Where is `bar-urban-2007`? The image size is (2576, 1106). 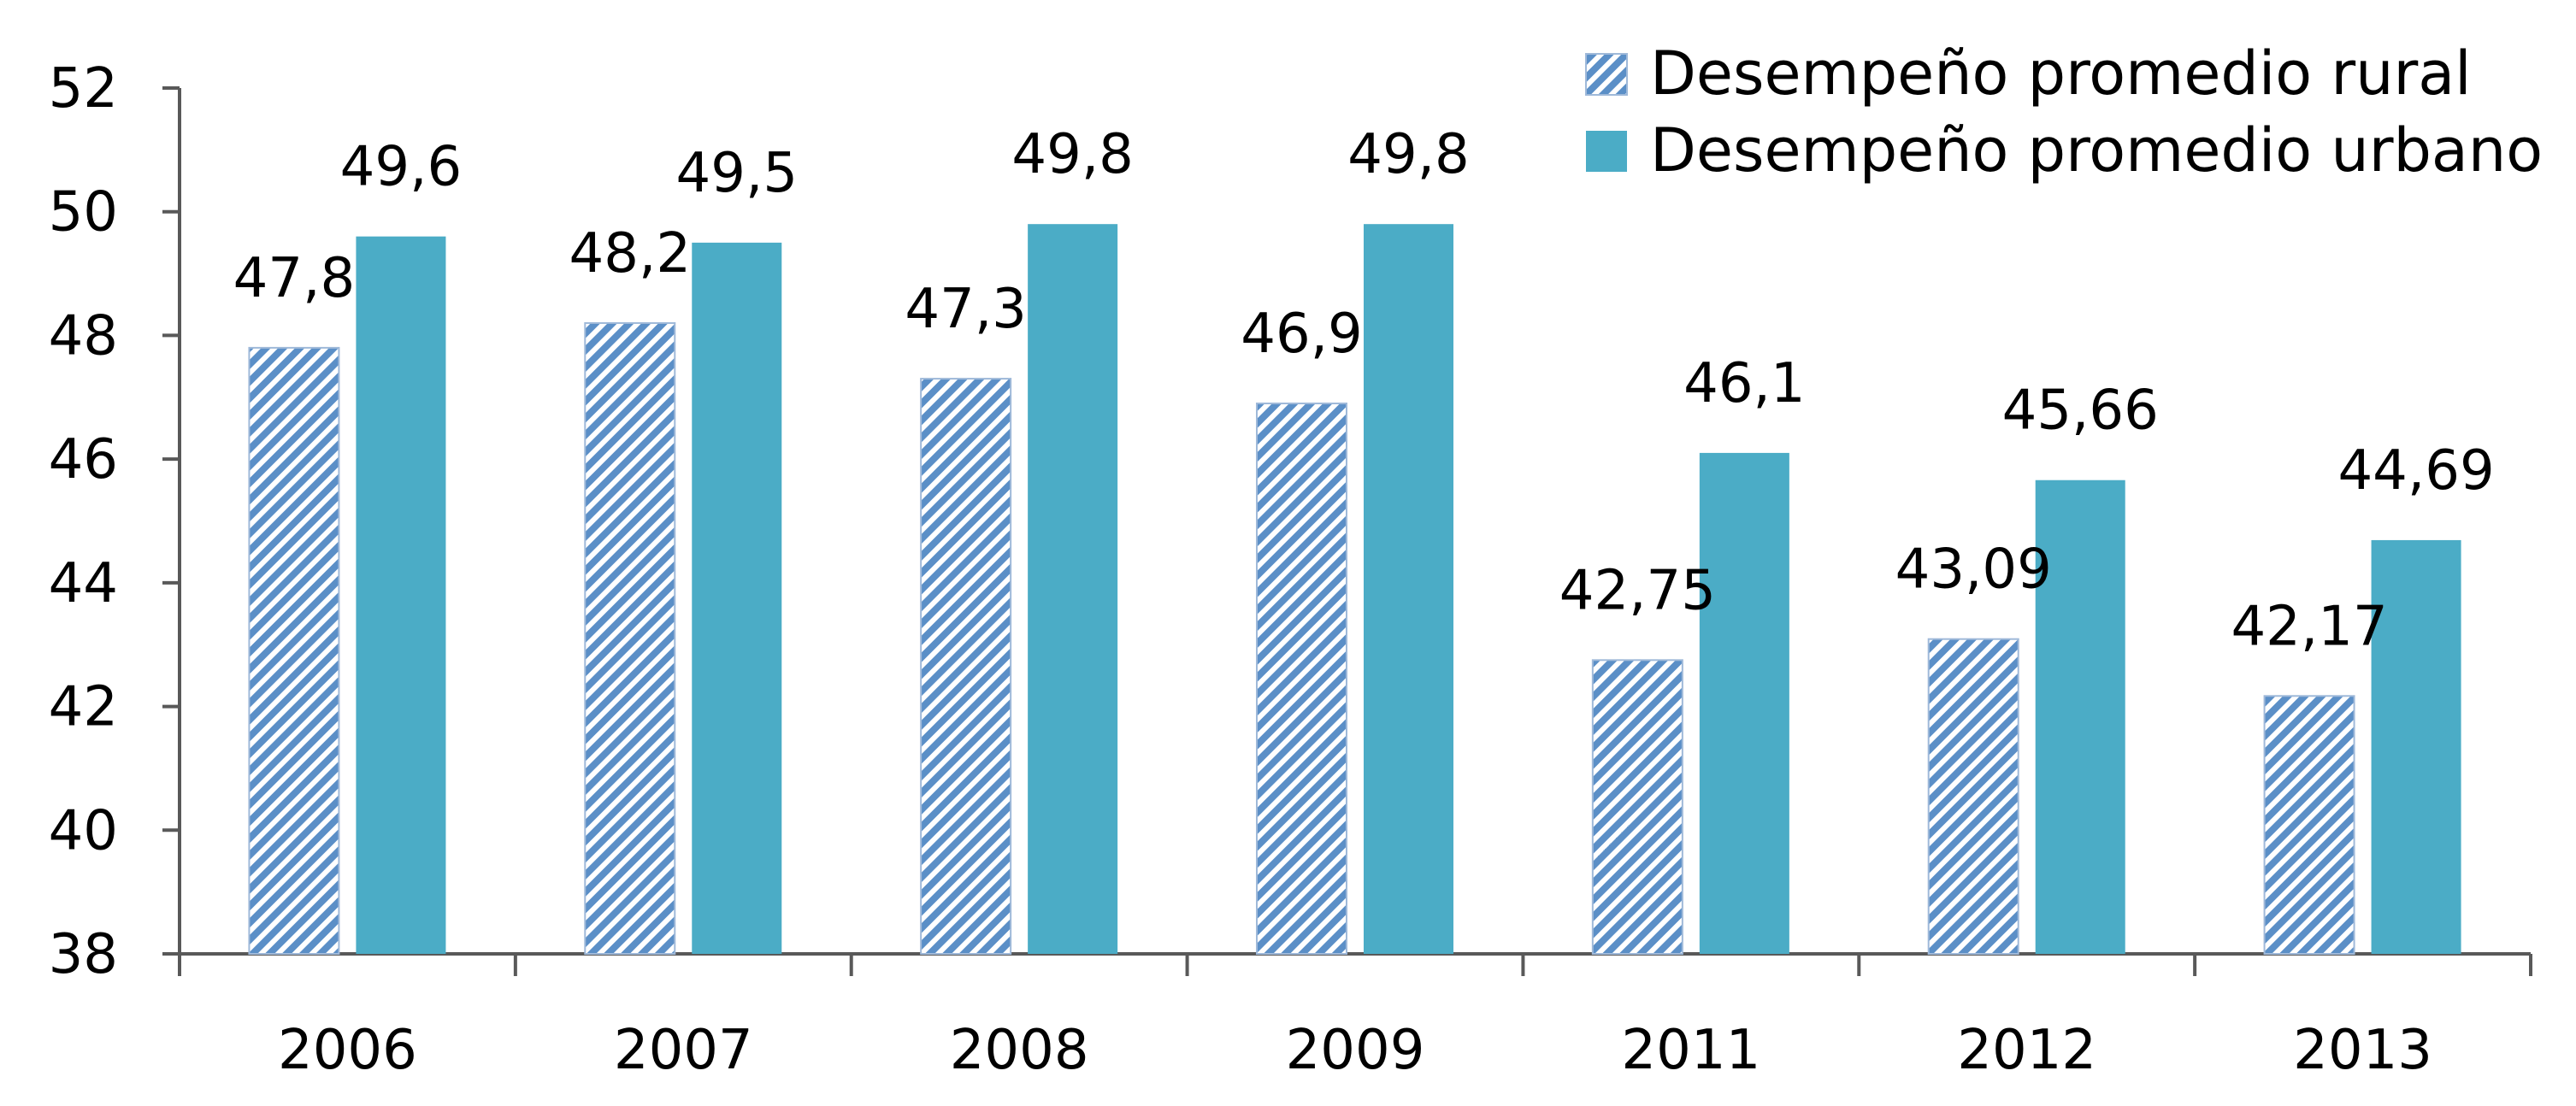 bar-urban-2007 is located at coordinates (737, 598).